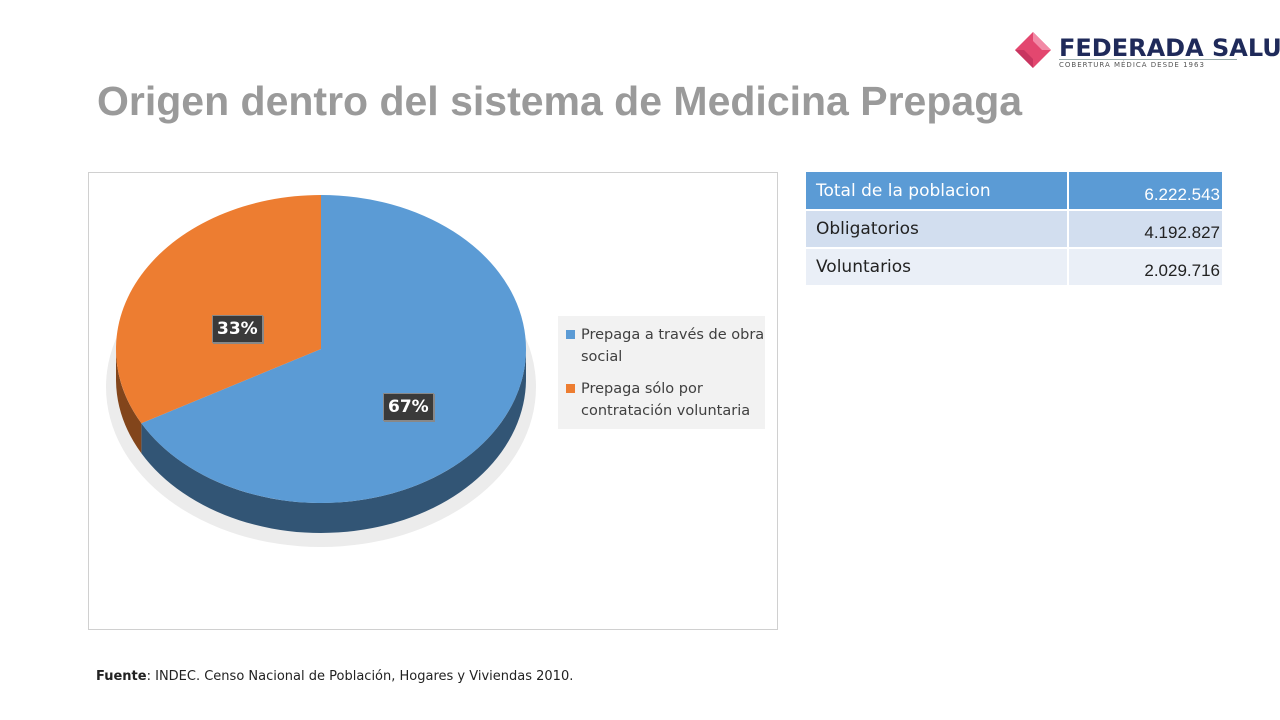 This screenshot has height=720, width=1280. Describe the element at coordinates (570, 334) in the screenshot. I see `legend-swatch-obra-social` at that location.